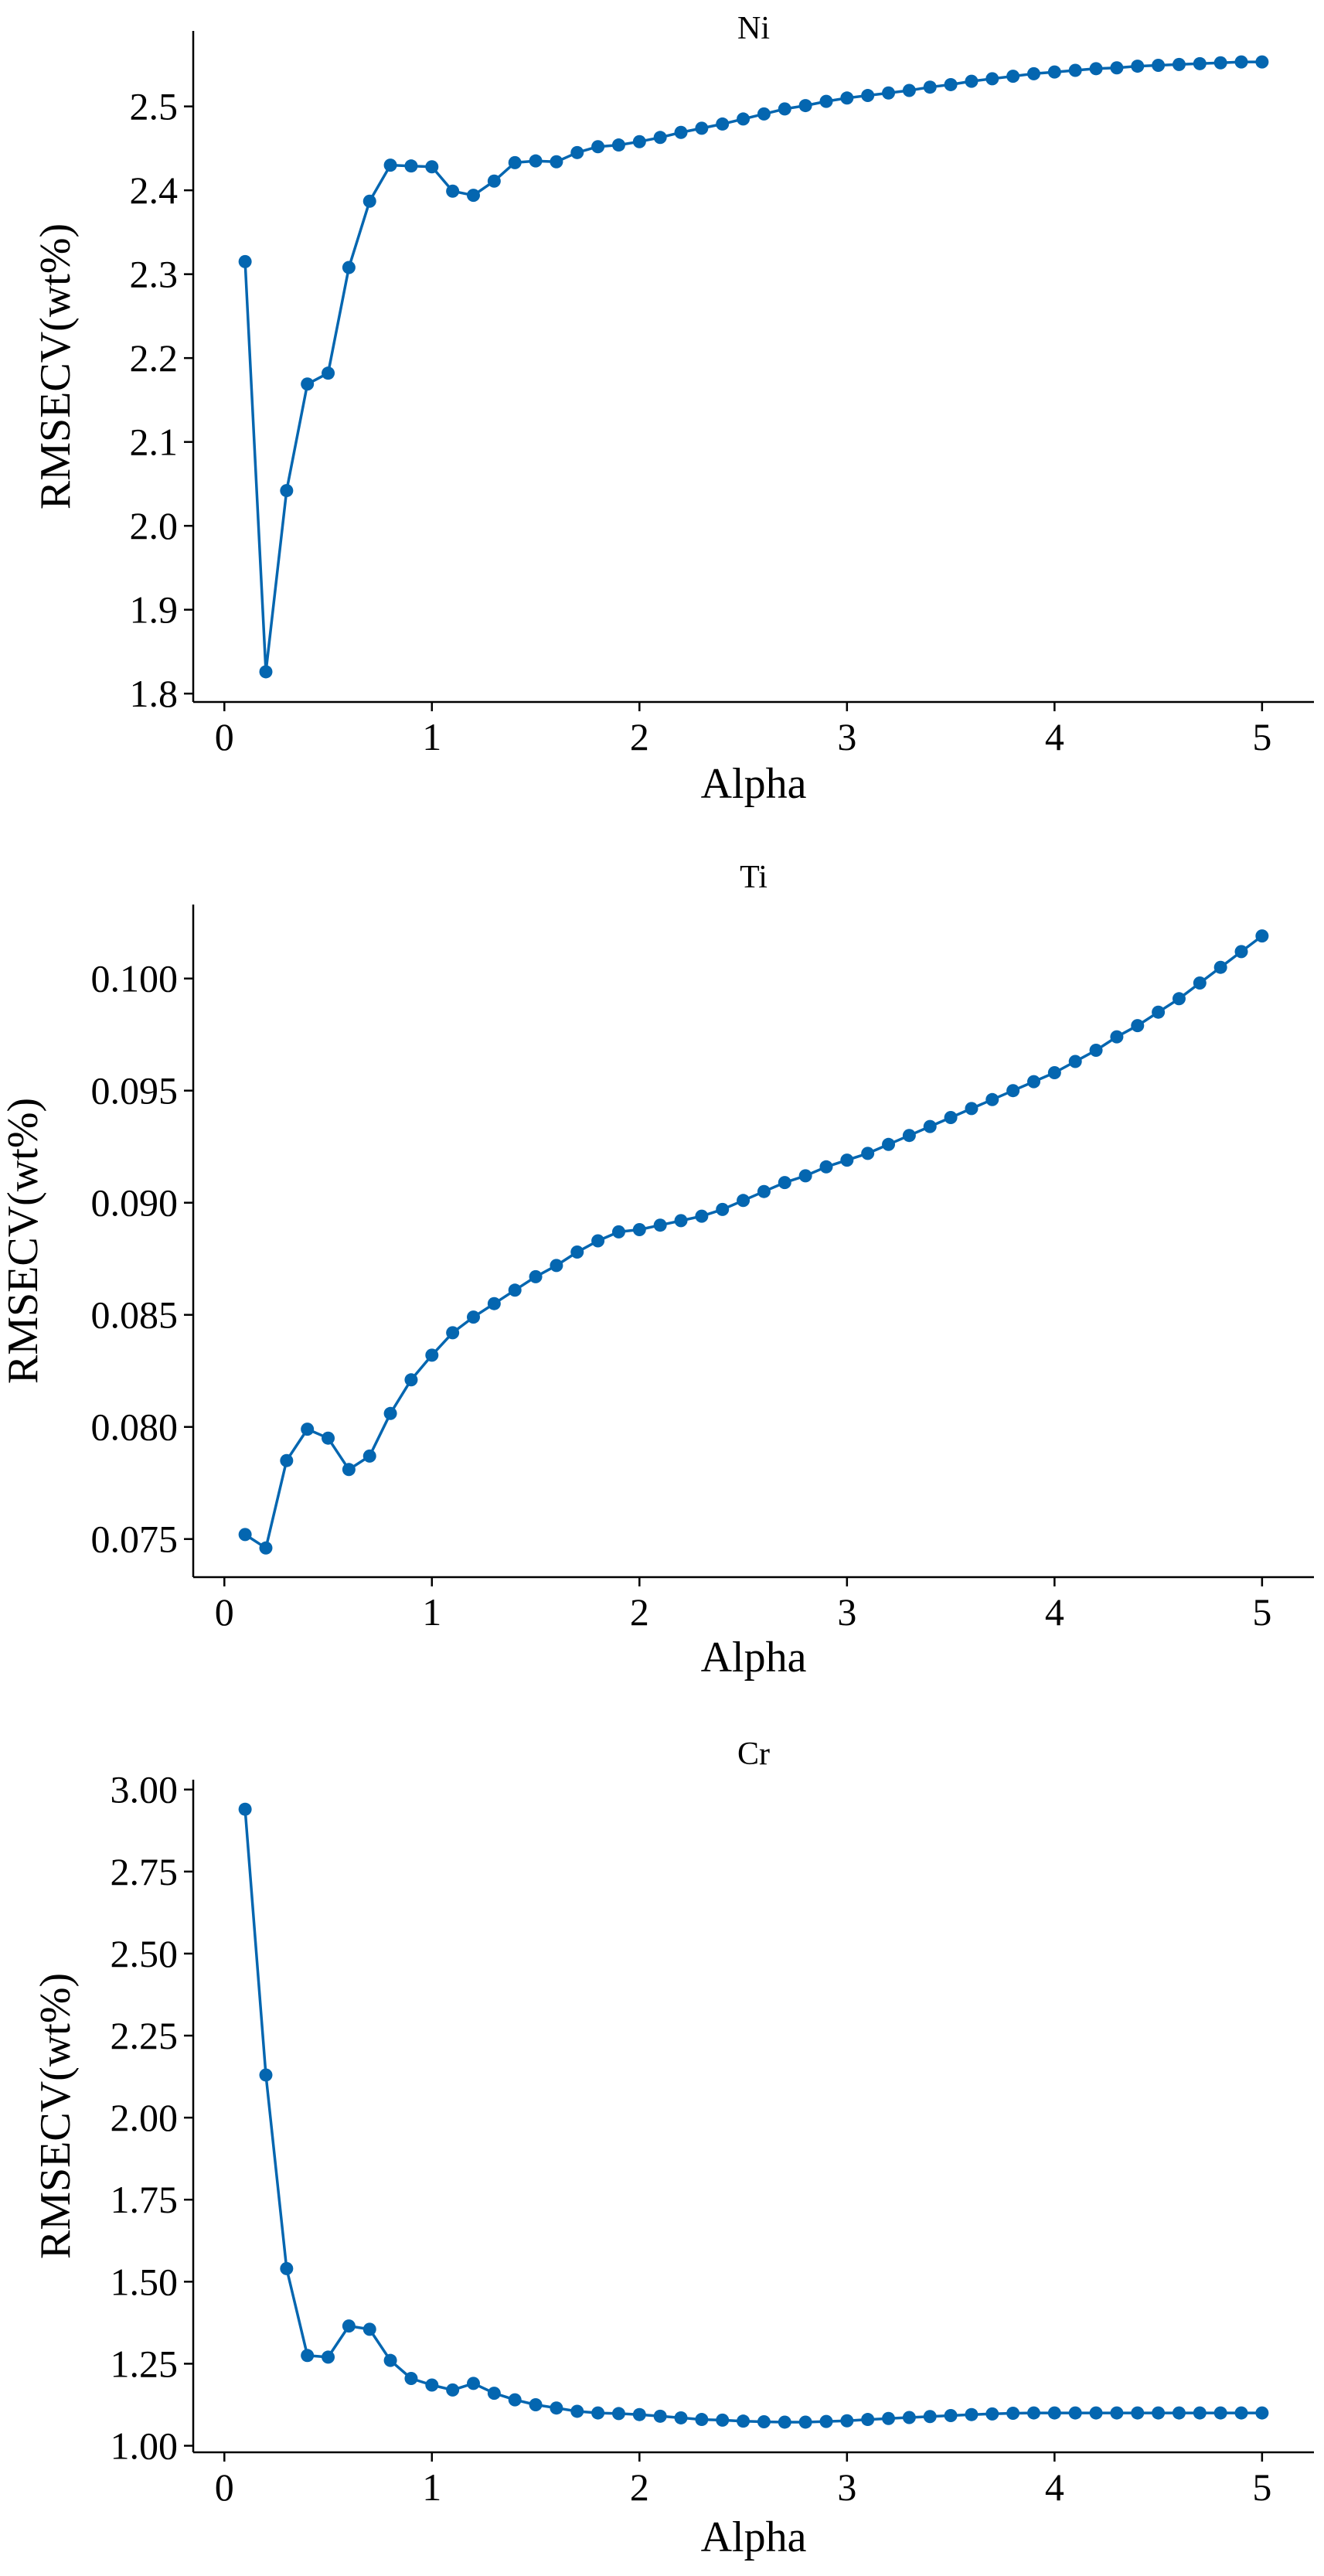  I want to click on y-tick-label: 2.0, so click(154, 525).